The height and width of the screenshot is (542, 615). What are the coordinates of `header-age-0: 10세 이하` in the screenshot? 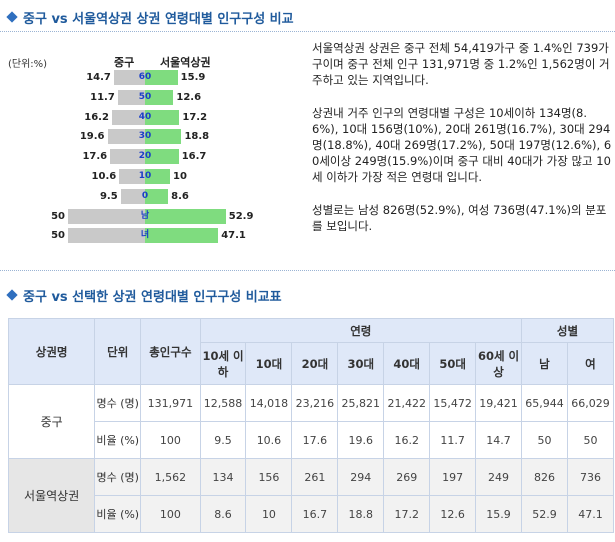 It's located at (223, 363).